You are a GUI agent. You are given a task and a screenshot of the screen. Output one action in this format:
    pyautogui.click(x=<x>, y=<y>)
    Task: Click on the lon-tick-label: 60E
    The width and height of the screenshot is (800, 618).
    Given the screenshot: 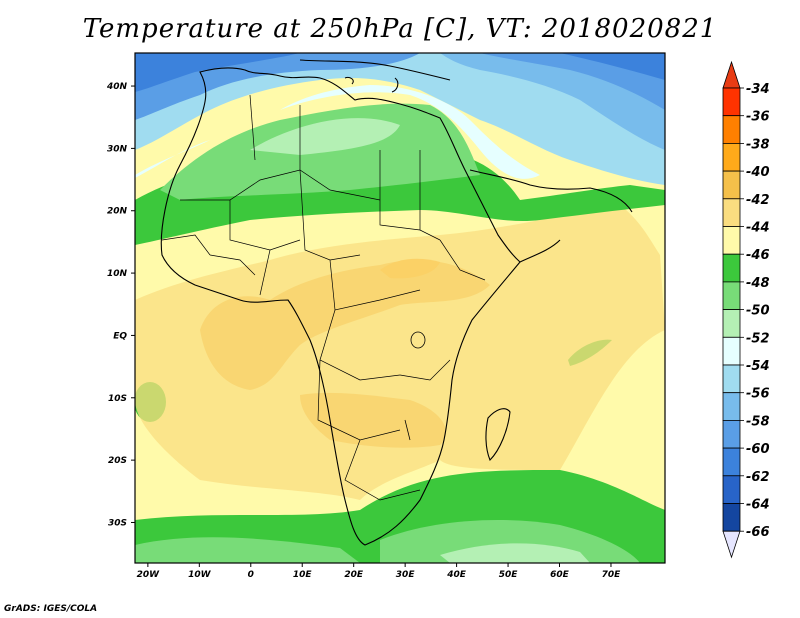 What is the action you would take?
    pyautogui.click(x=560, y=575)
    